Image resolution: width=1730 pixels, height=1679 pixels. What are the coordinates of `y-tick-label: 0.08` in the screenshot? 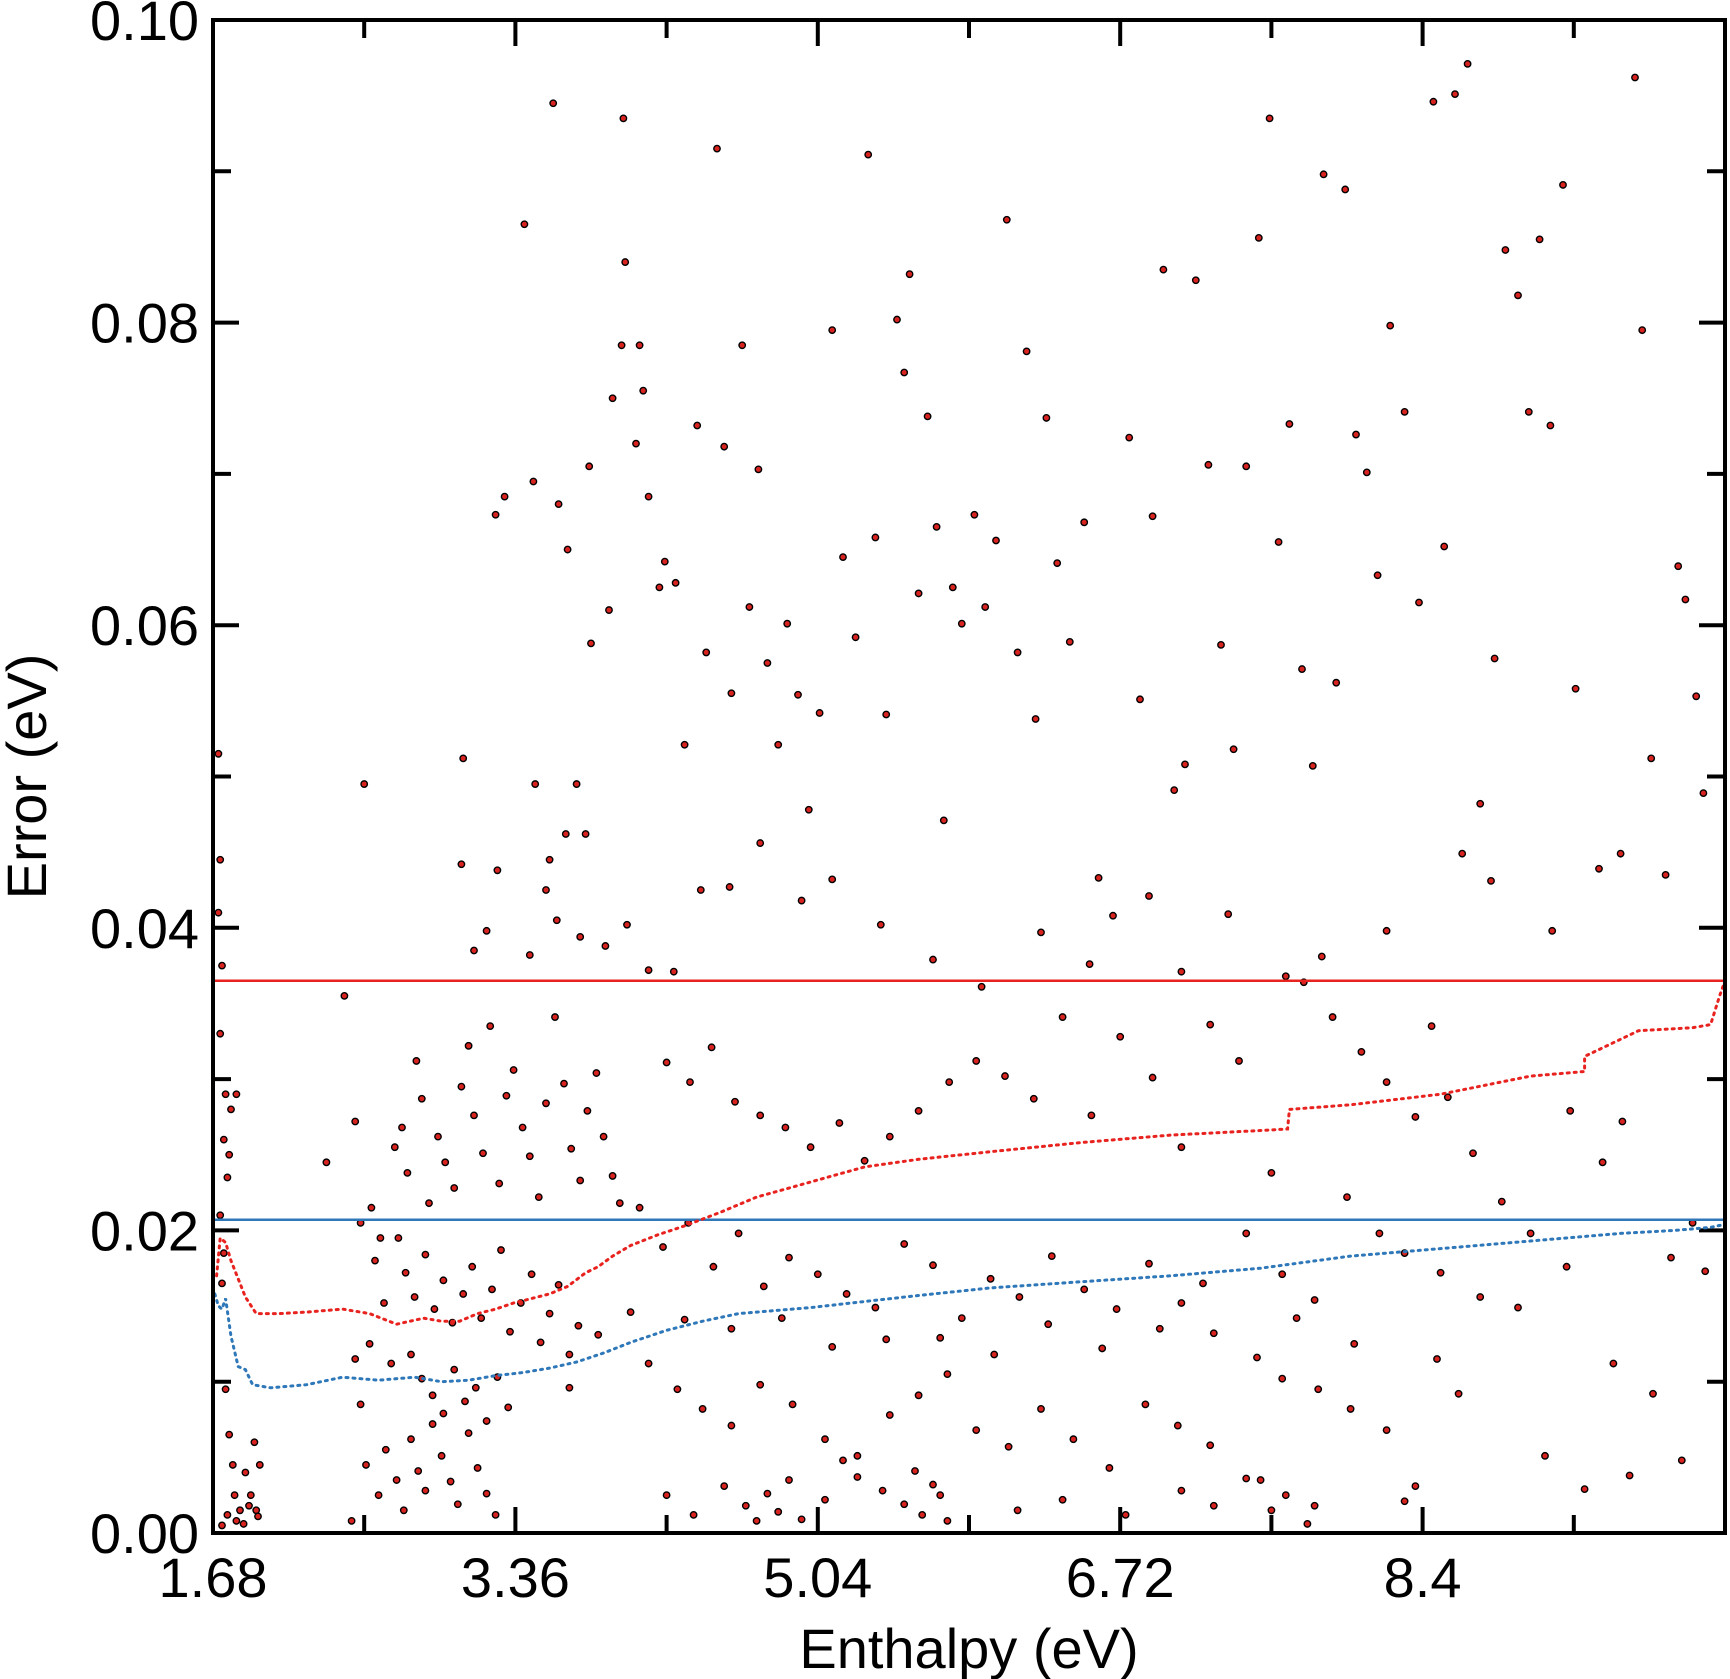 It's located at (144, 323).